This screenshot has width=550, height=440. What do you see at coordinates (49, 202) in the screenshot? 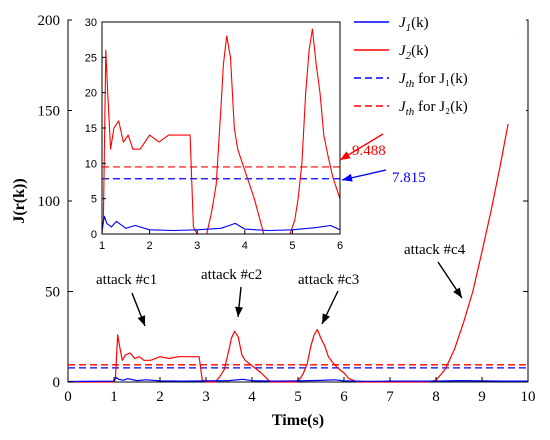
I see `y-tick-label: 100` at bounding box center [49, 202].